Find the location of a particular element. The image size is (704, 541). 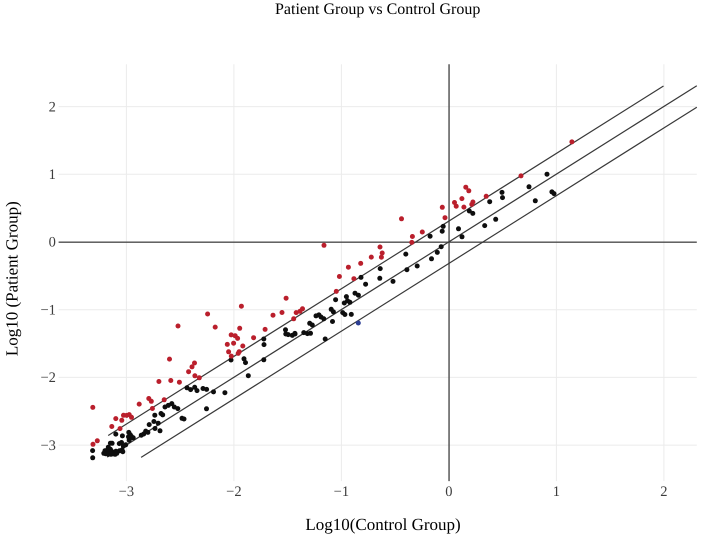

svg-text: Log10 (Patient Group) is located at coordinates (12, 278).